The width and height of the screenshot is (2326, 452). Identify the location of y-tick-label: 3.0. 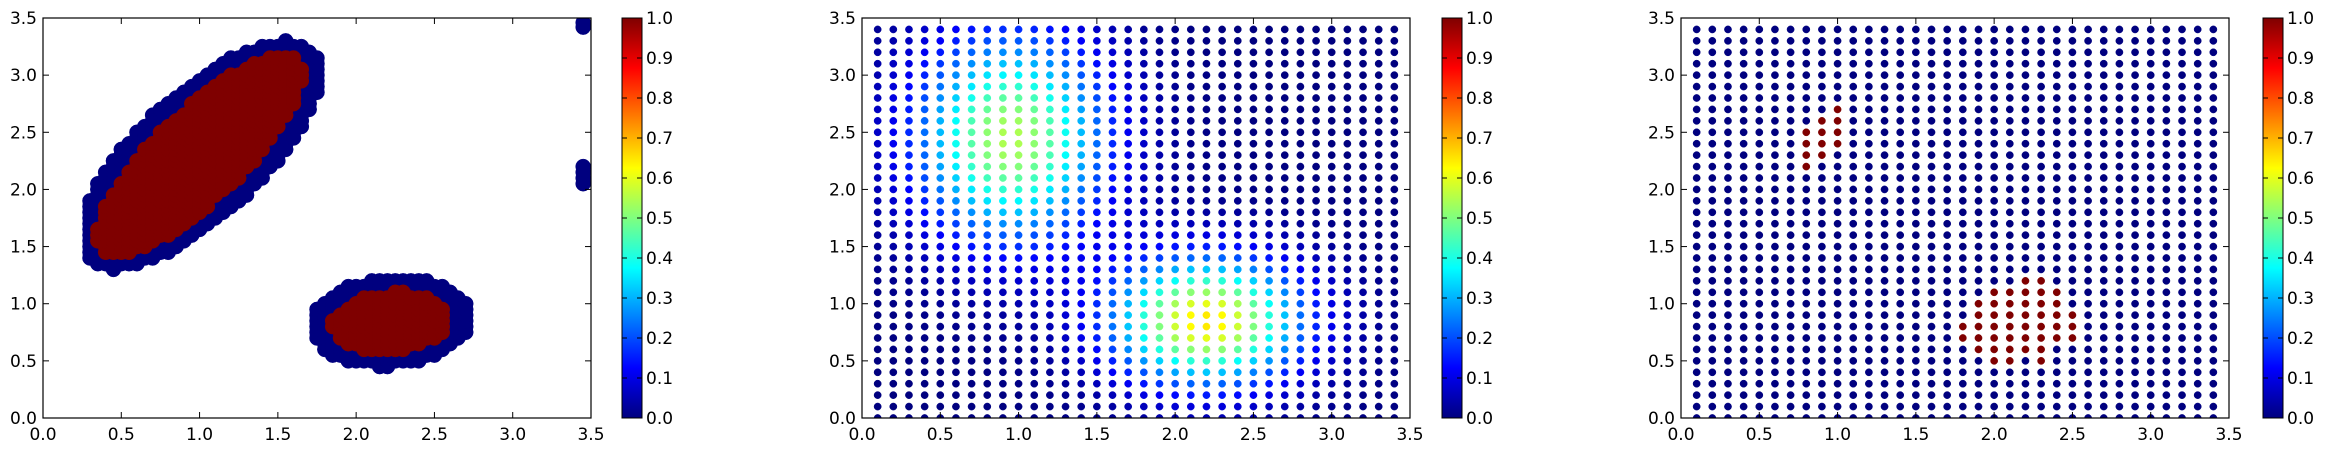
(23, 76).